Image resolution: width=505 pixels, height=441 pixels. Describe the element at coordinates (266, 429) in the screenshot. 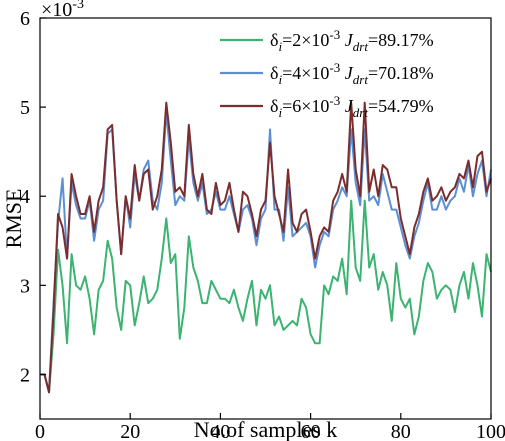

I see `x-axis-label: No.of samples k` at that location.